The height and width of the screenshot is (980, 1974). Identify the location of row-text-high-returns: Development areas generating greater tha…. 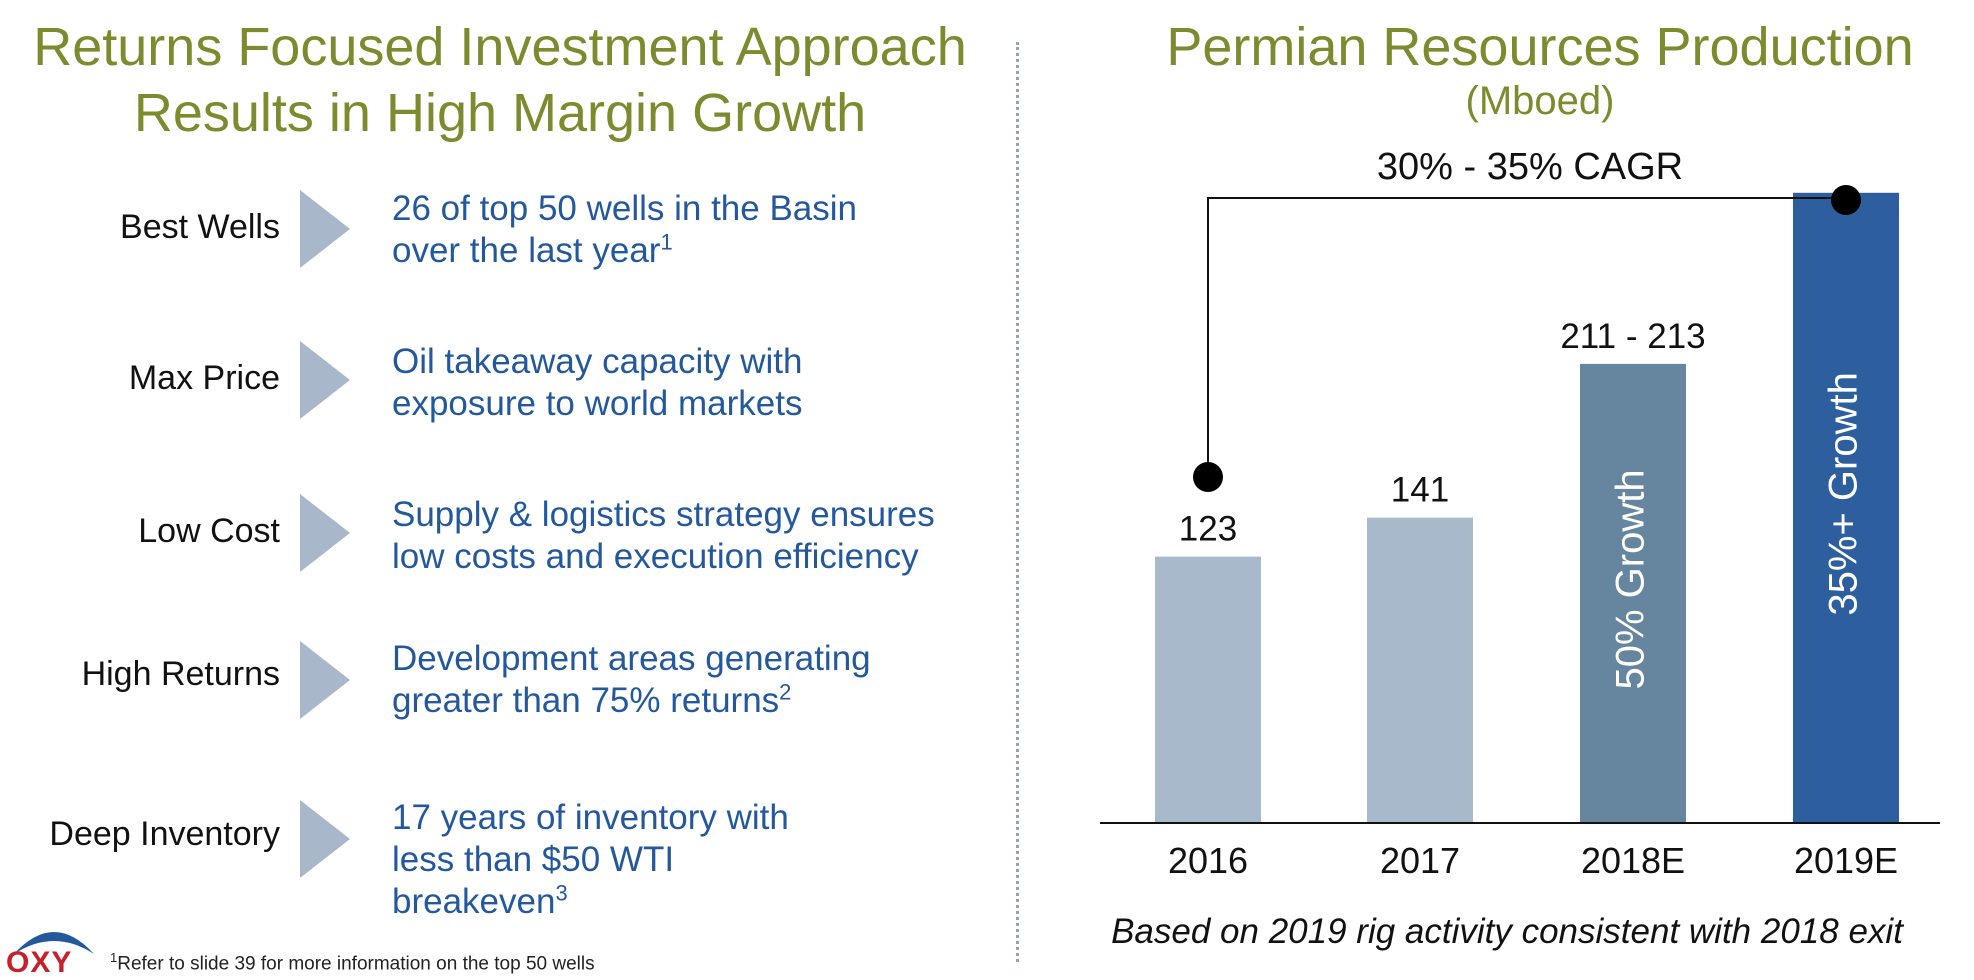
(631, 680).